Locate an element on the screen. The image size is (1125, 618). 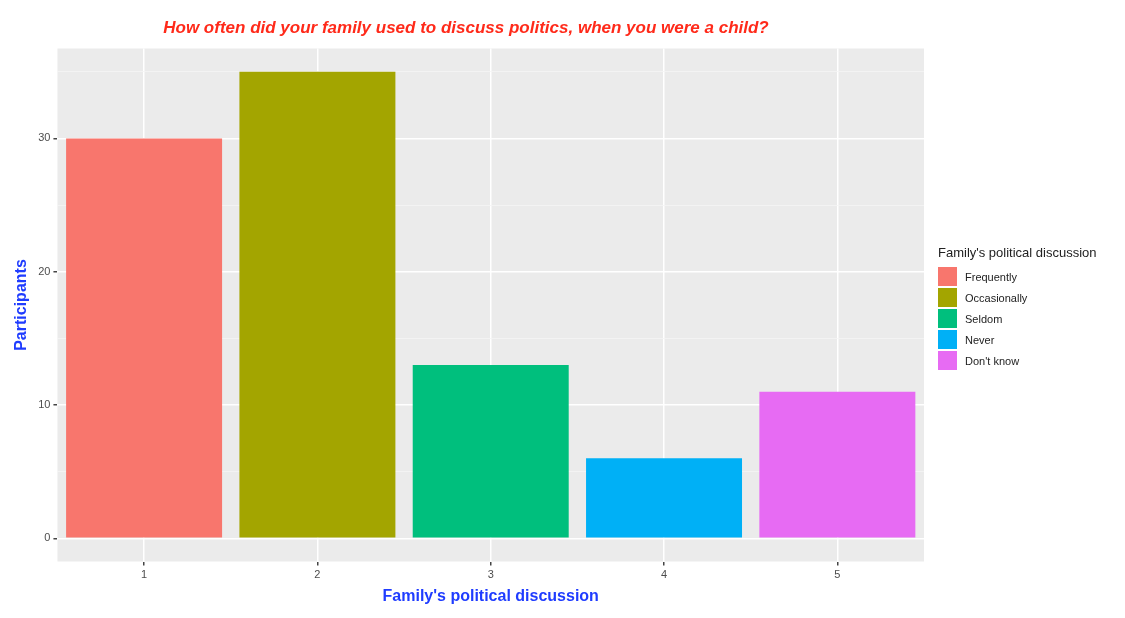
x-axis-title: Family's political discussion is located at coordinates (490, 595).